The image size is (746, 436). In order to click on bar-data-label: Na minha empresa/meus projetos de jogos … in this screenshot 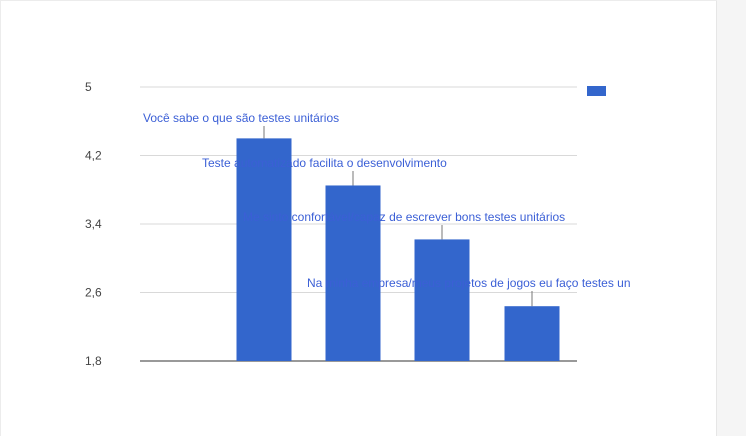, I will do `click(469, 283)`.